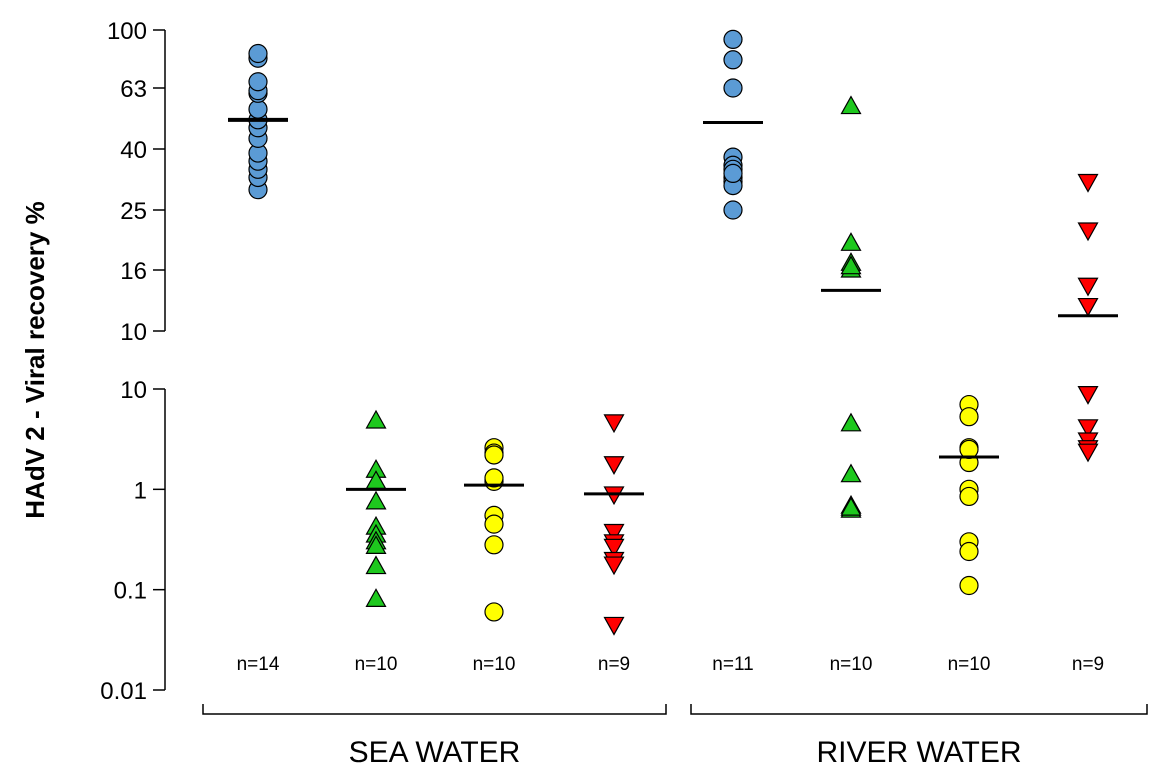  What do you see at coordinates (435, 752) in the screenshot?
I see `group-label: SEA WATER` at bounding box center [435, 752].